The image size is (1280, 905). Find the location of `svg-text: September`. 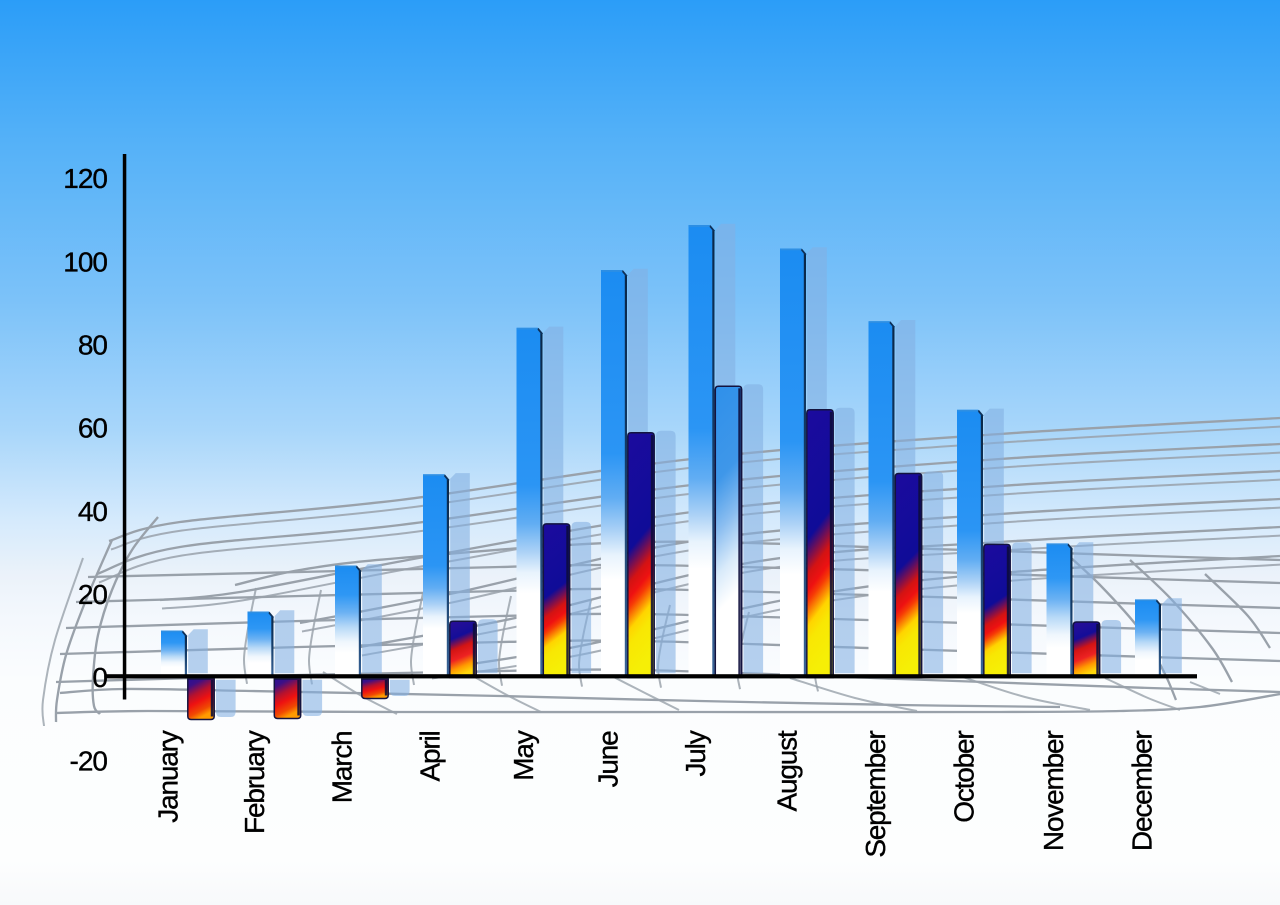

svg-text: September is located at coordinates (875, 794).